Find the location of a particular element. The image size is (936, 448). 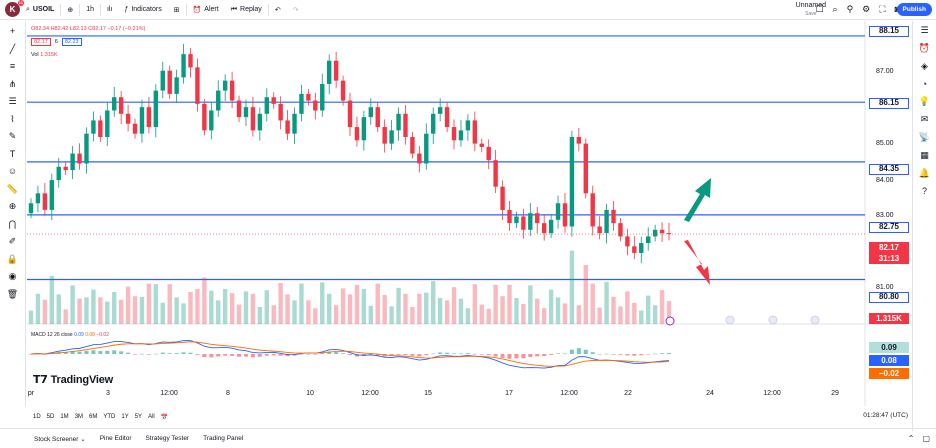

chat-icon: ✉ is located at coordinates (924, 119).